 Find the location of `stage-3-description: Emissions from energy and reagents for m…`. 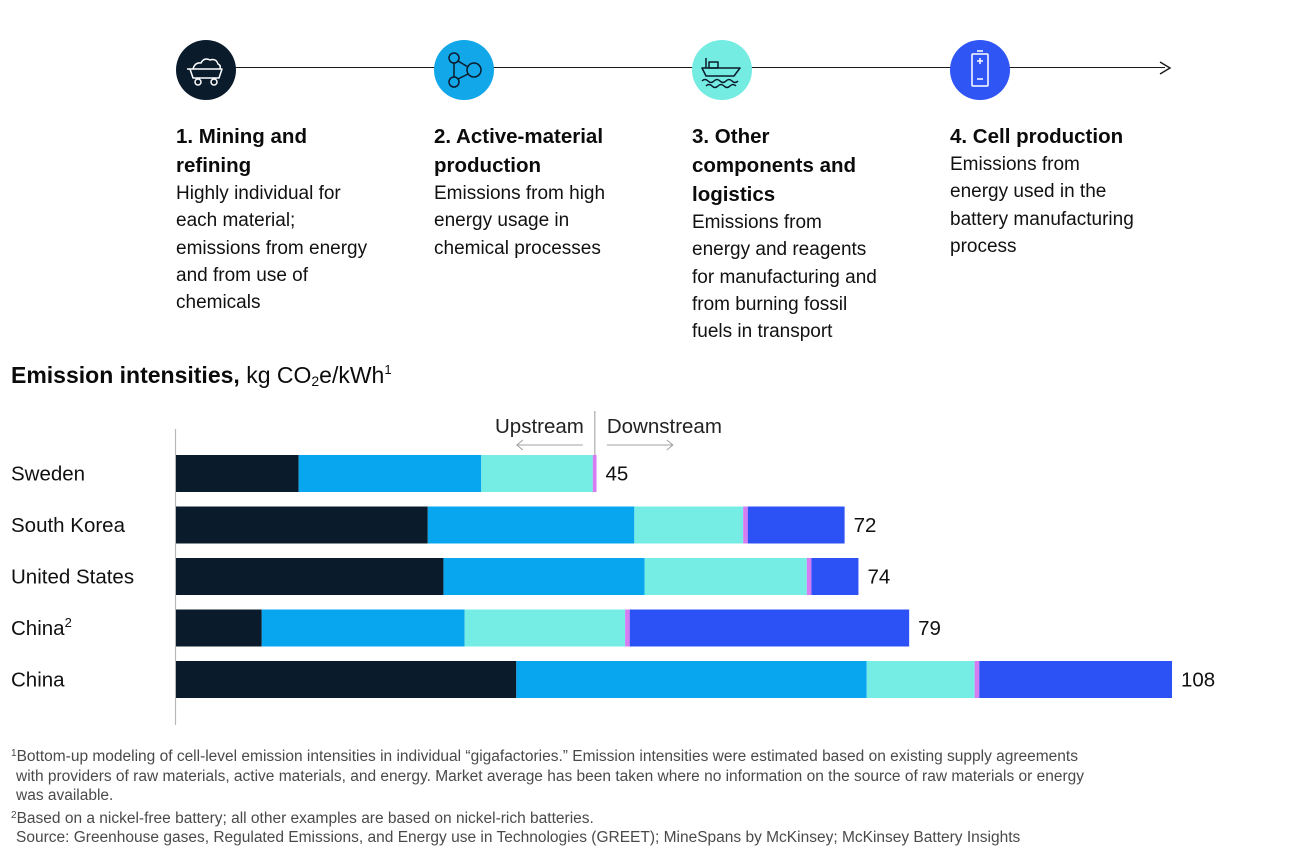

stage-3-description: Emissions from energy and reagents for m… is located at coordinates (784, 277).